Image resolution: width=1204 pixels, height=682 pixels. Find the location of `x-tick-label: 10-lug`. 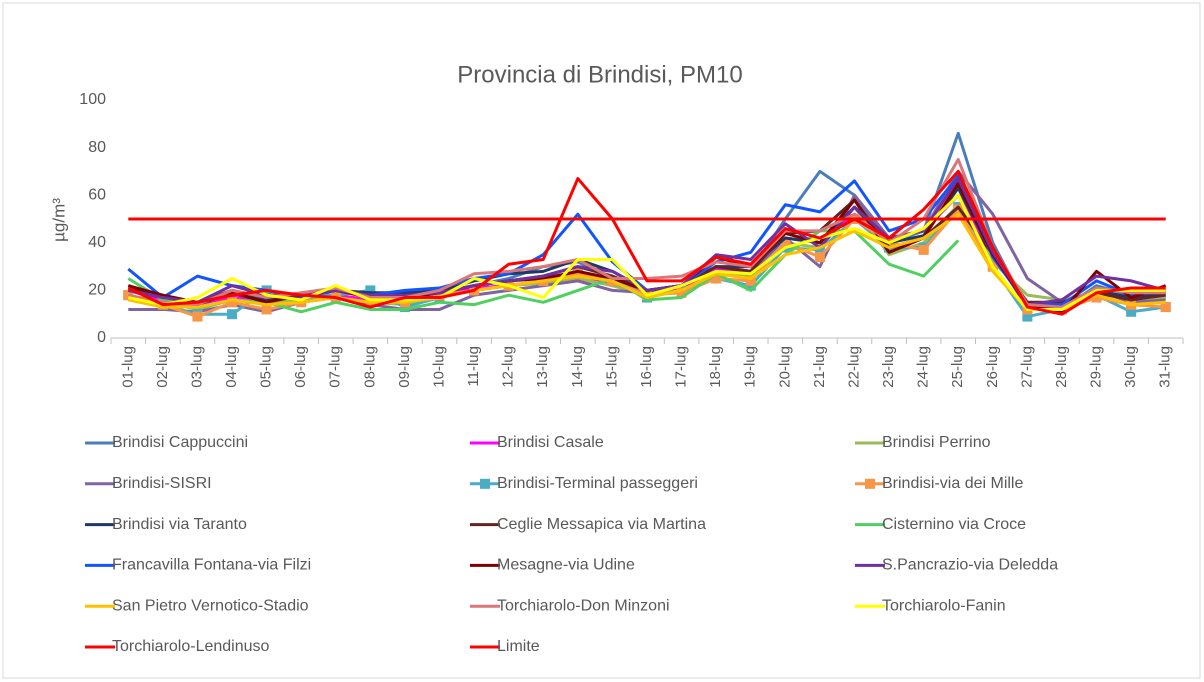

x-tick-label: 10-lug is located at coordinates (438, 367).